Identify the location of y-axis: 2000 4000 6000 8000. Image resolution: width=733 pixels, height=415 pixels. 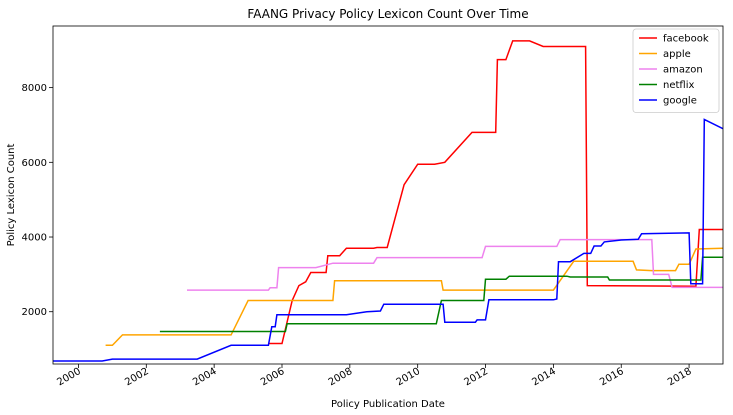
(37, 200).